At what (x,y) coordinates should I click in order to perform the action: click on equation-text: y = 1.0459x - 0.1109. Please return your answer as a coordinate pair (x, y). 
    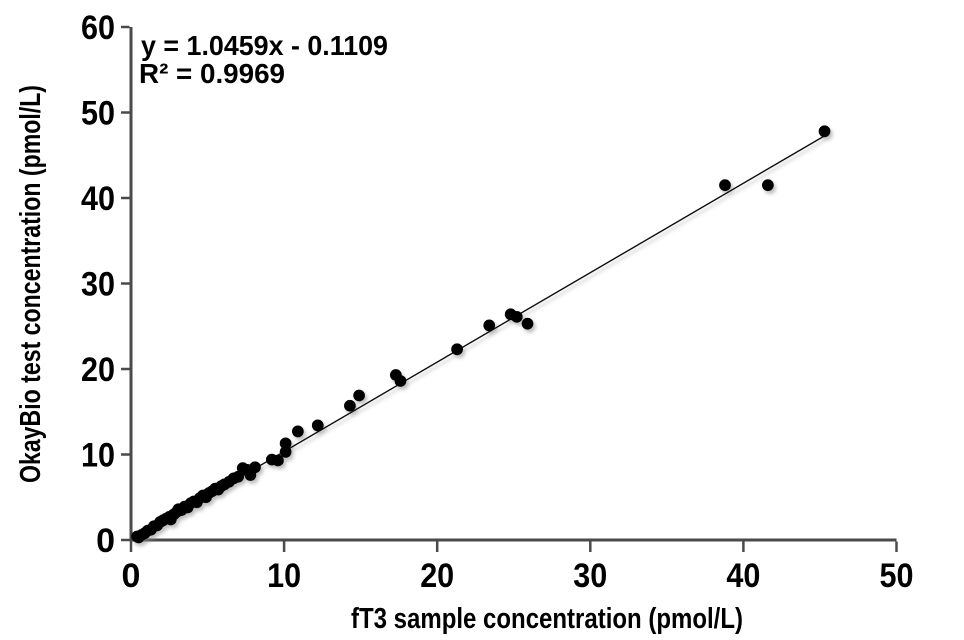
    Looking at the image, I should click on (264, 45).